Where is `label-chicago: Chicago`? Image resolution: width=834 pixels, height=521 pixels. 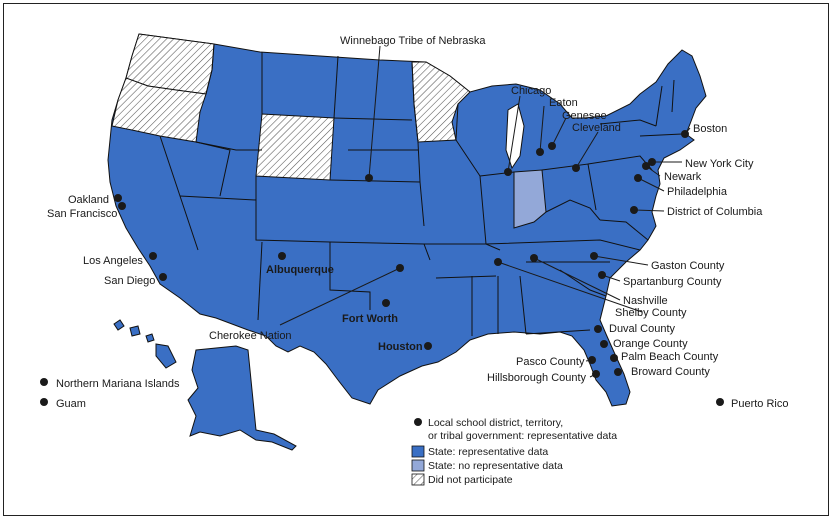 label-chicago: Chicago is located at coordinates (531, 91).